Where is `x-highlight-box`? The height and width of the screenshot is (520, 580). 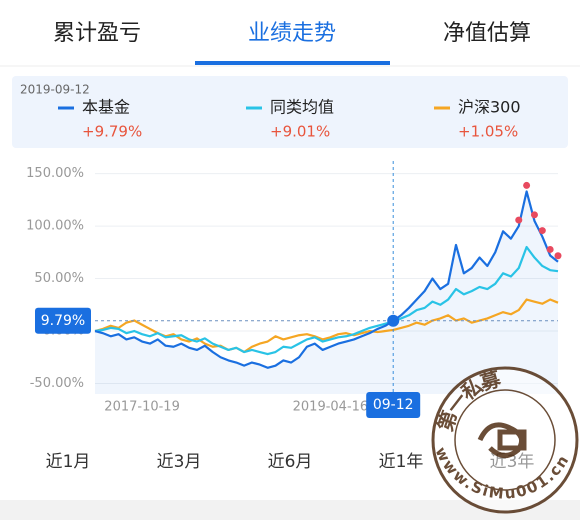 x-highlight-box is located at coordinates (393, 405).